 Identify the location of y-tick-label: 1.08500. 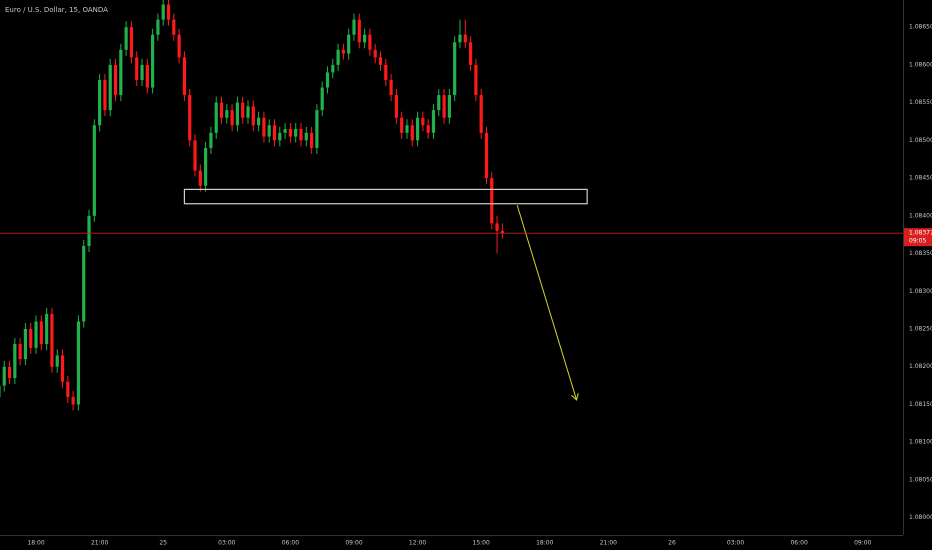
(920, 140).